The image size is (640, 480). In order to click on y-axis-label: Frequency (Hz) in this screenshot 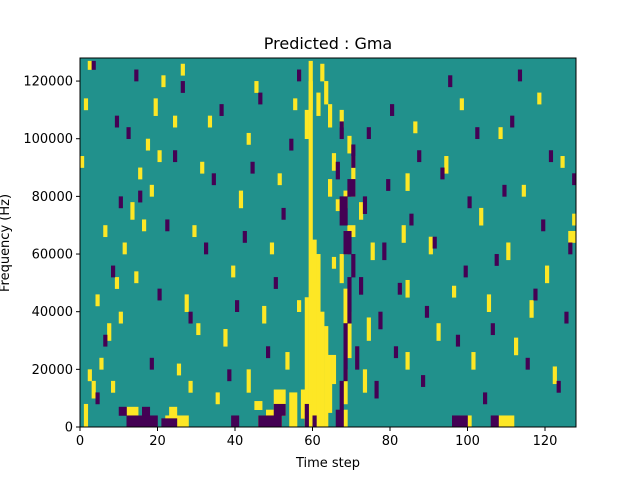, I will do `click(6, 243)`.